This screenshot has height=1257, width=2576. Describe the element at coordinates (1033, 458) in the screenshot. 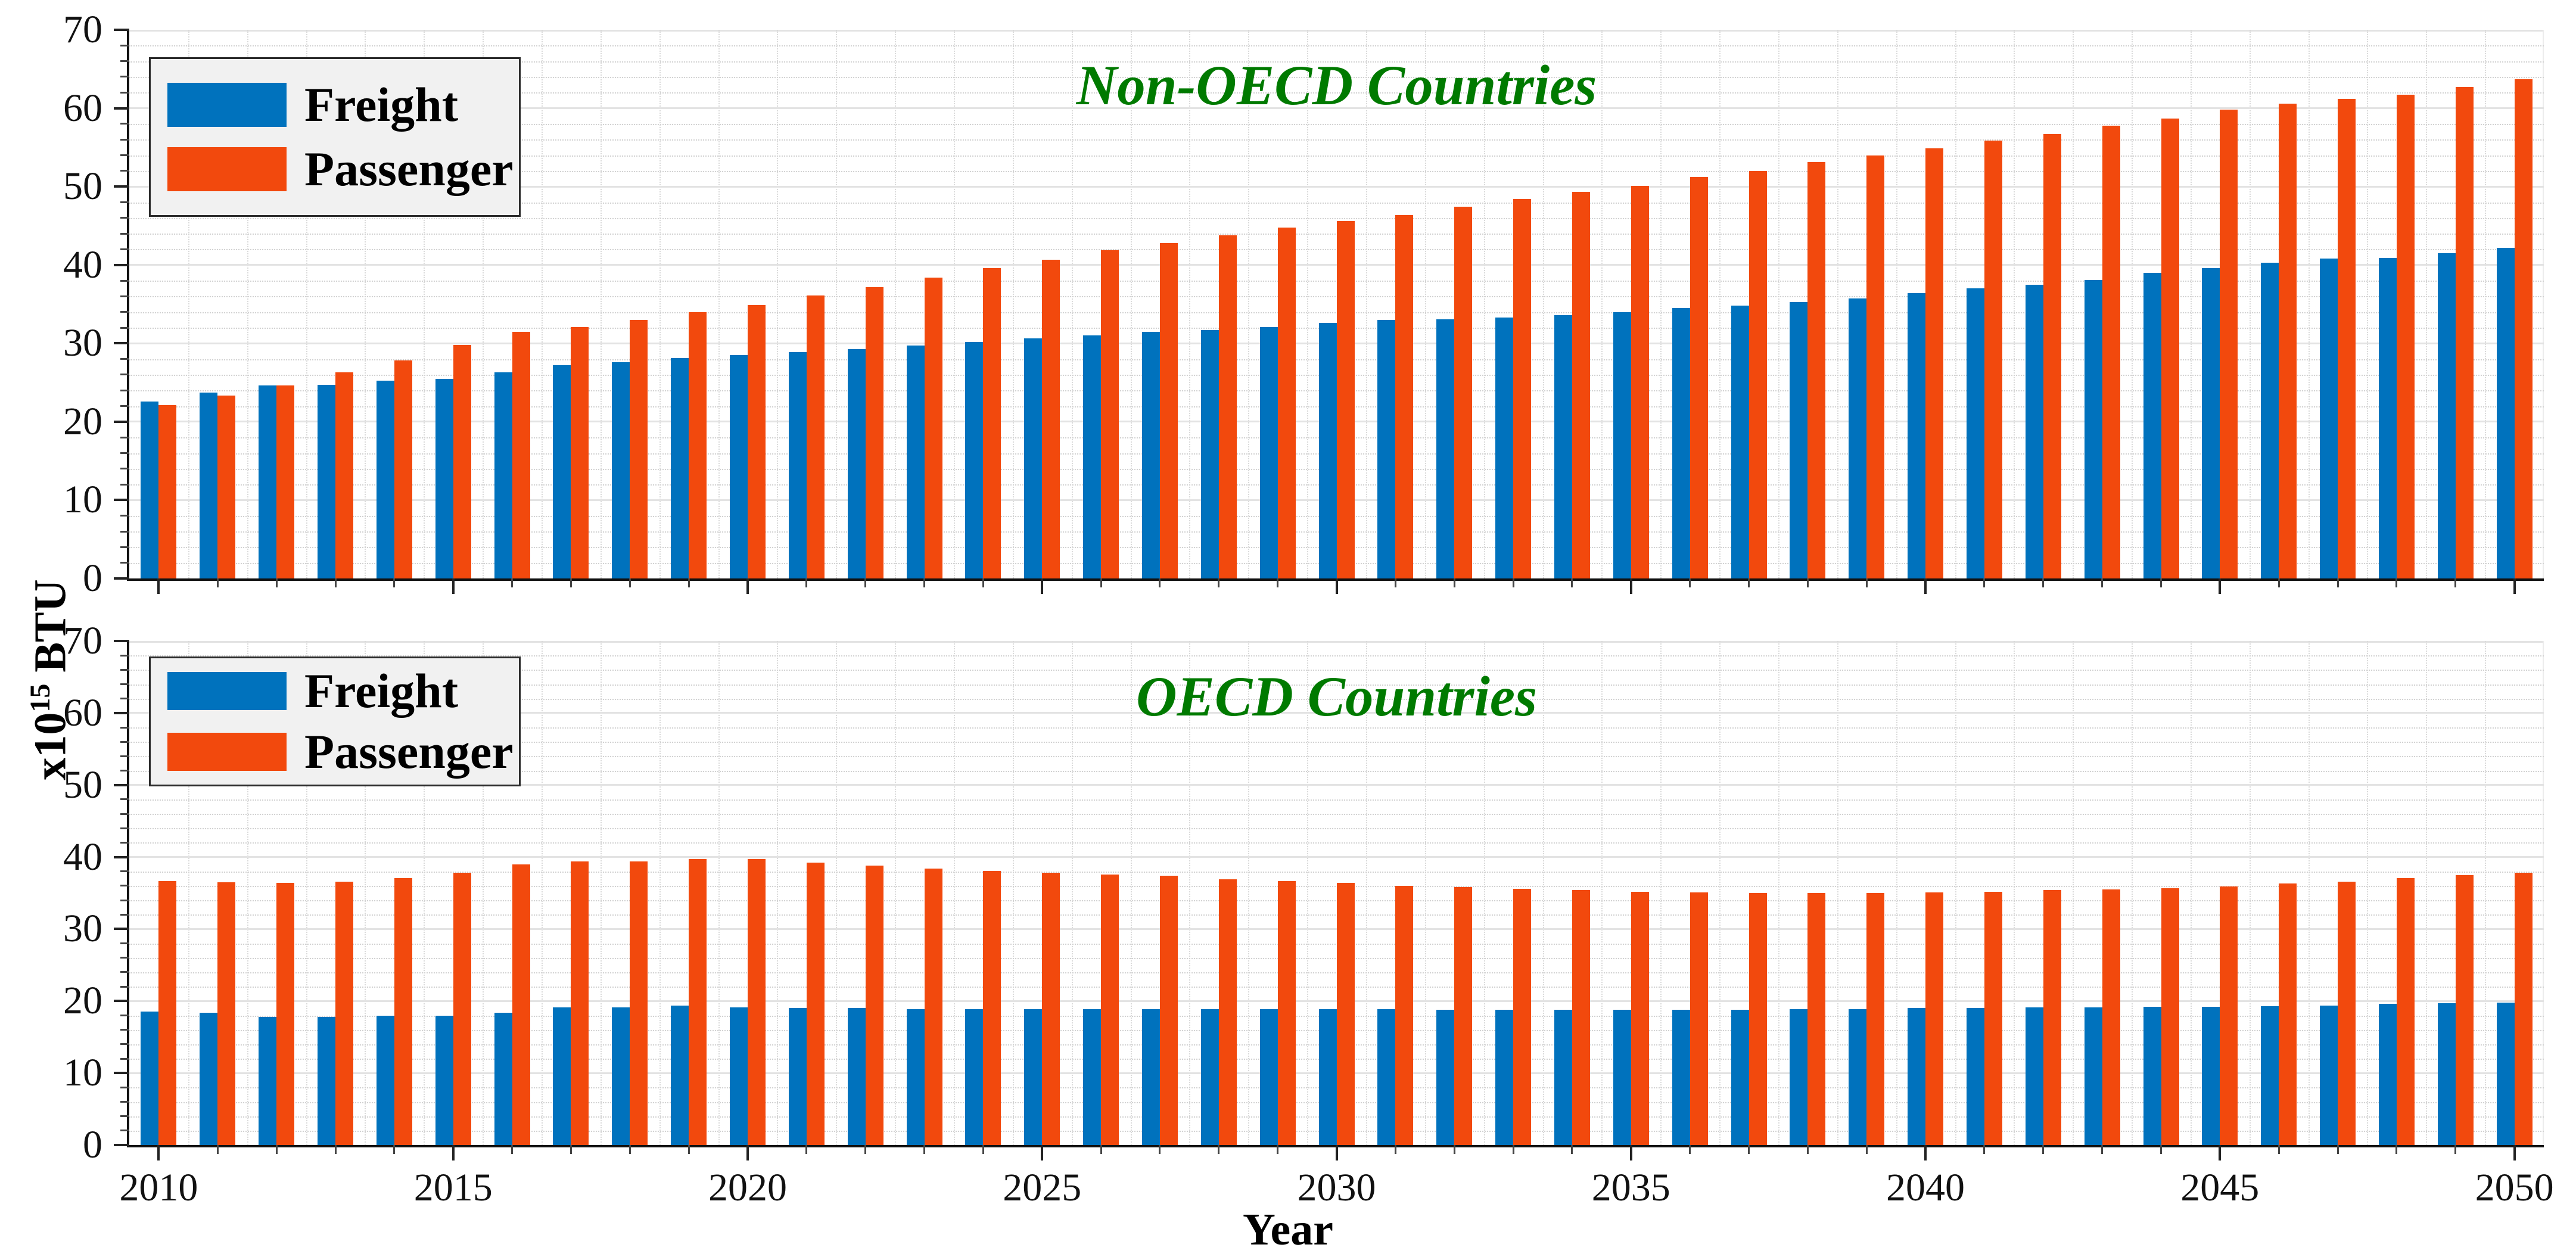

I see `freight-bar-2025` at that location.